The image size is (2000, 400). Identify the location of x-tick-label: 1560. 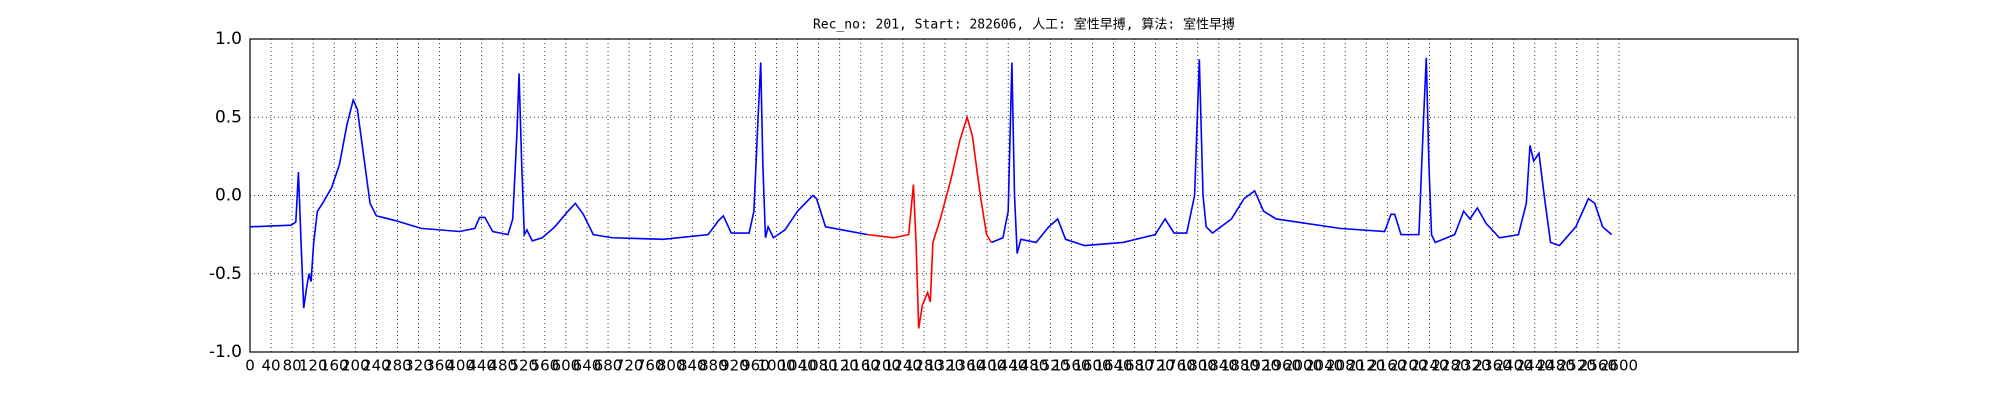
(1071, 366).